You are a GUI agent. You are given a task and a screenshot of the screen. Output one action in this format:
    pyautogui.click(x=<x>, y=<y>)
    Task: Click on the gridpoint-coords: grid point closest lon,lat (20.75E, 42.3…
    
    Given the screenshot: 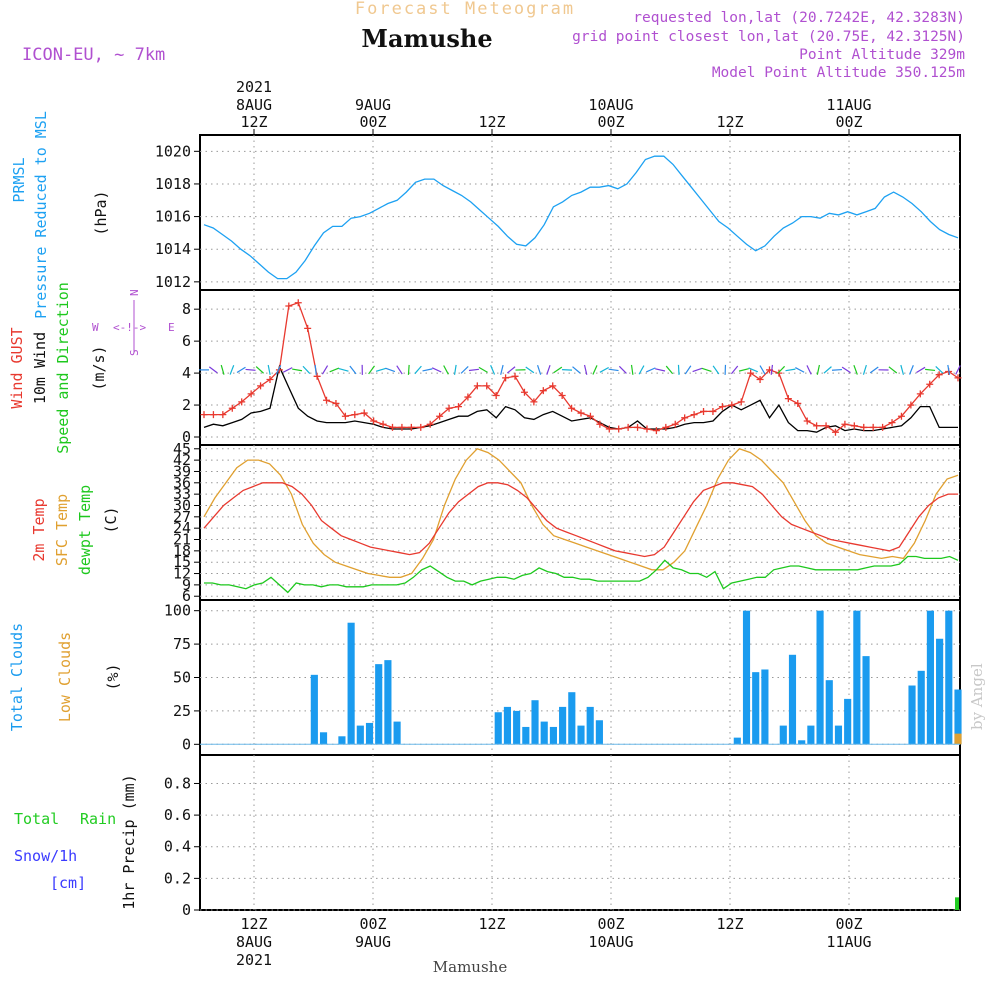 What is the action you would take?
    pyautogui.click(x=768, y=37)
    